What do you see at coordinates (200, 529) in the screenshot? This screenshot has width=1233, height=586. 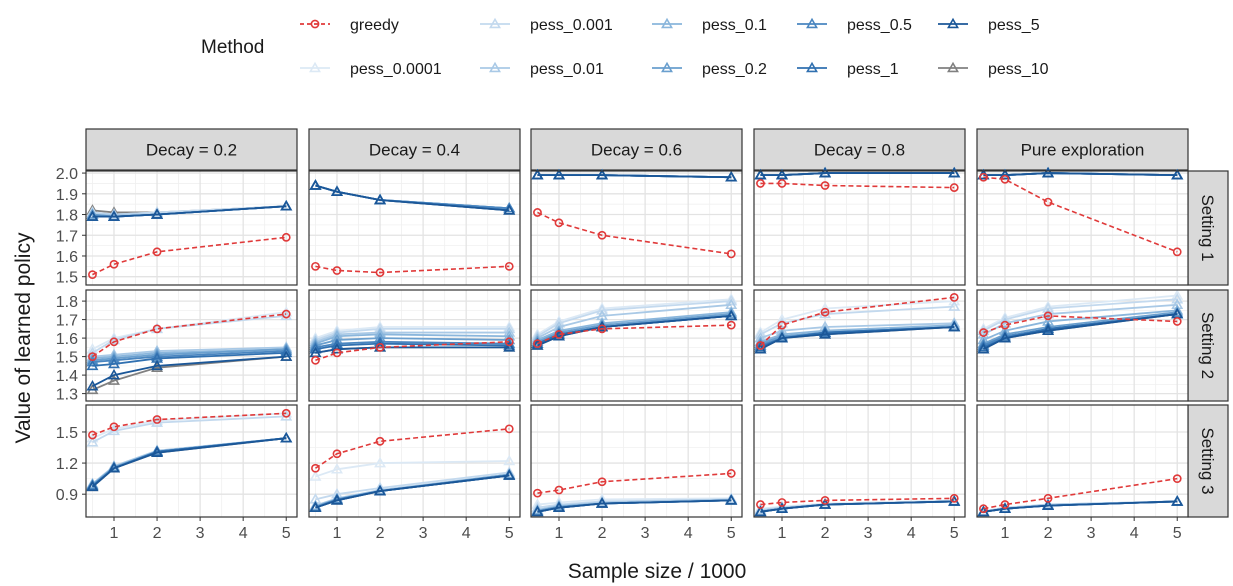 I see `x-axis-decay-0-2: 1 2 3 4 5` at bounding box center [200, 529].